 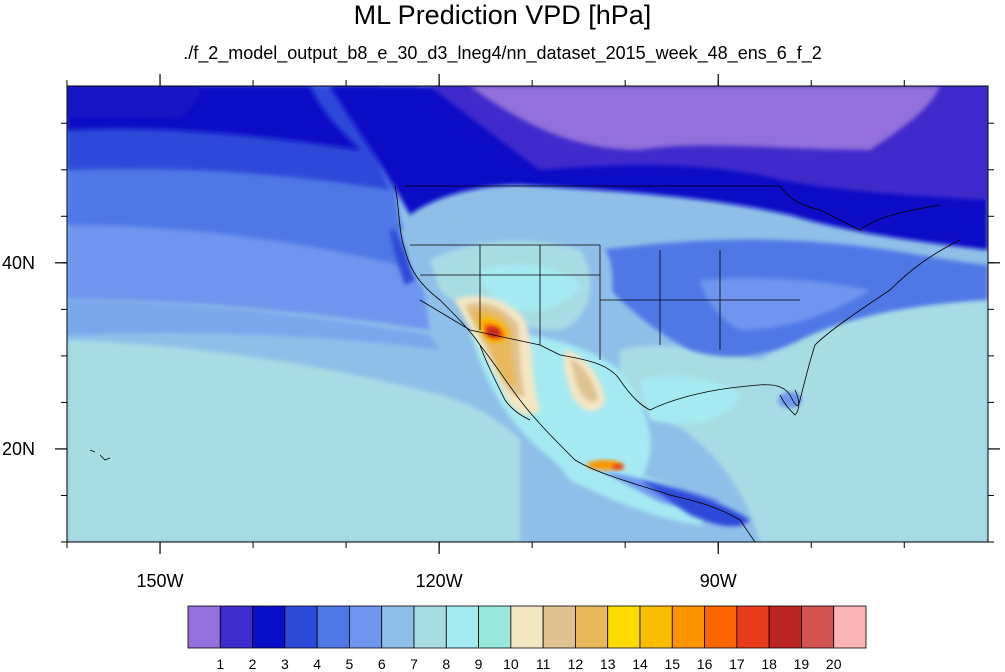 I want to click on colorbar-label: 7, so click(x=414, y=664).